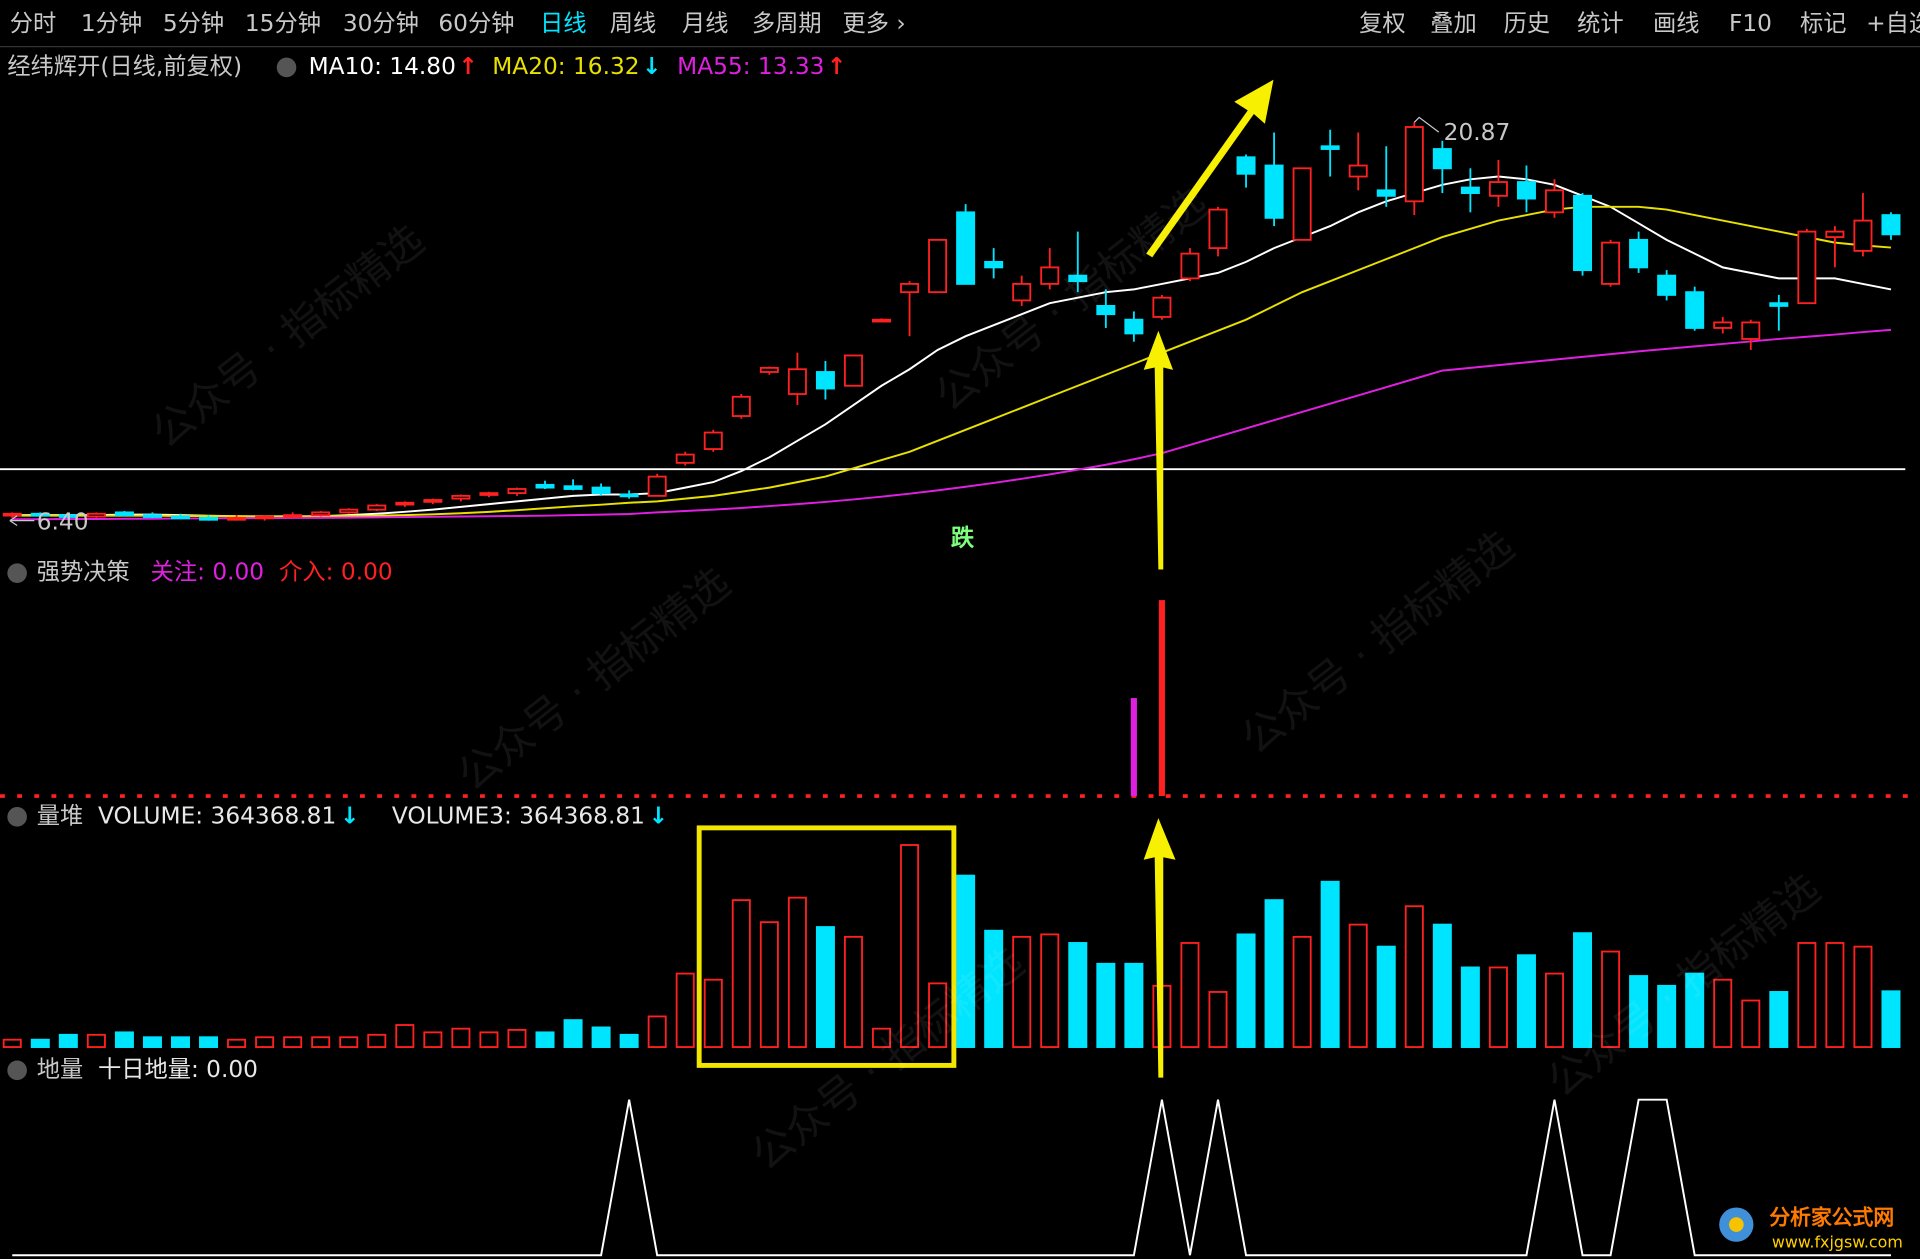 Image resolution: width=1920 pixels, height=1259 pixels. What do you see at coordinates (60, 815) in the screenshot?
I see `panel-title: 量堆` at bounding box center [60, 815].